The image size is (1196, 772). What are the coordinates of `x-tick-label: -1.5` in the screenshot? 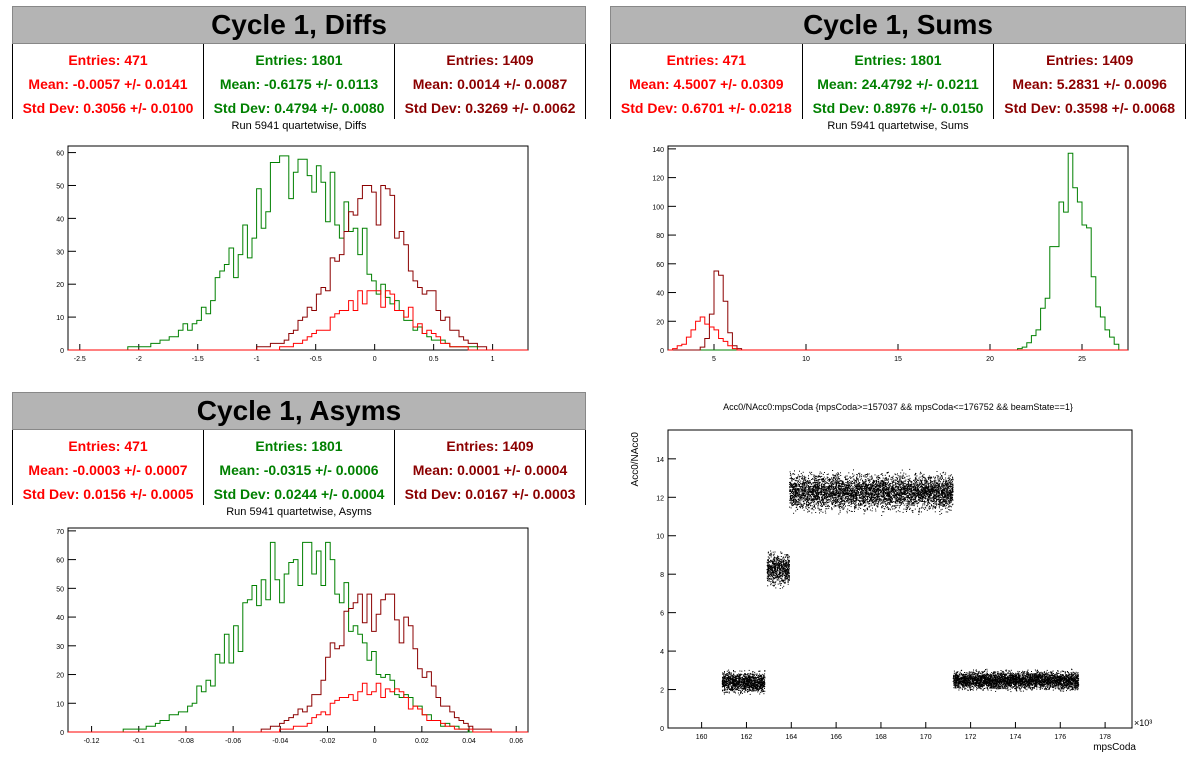 It's located at (198, 359).